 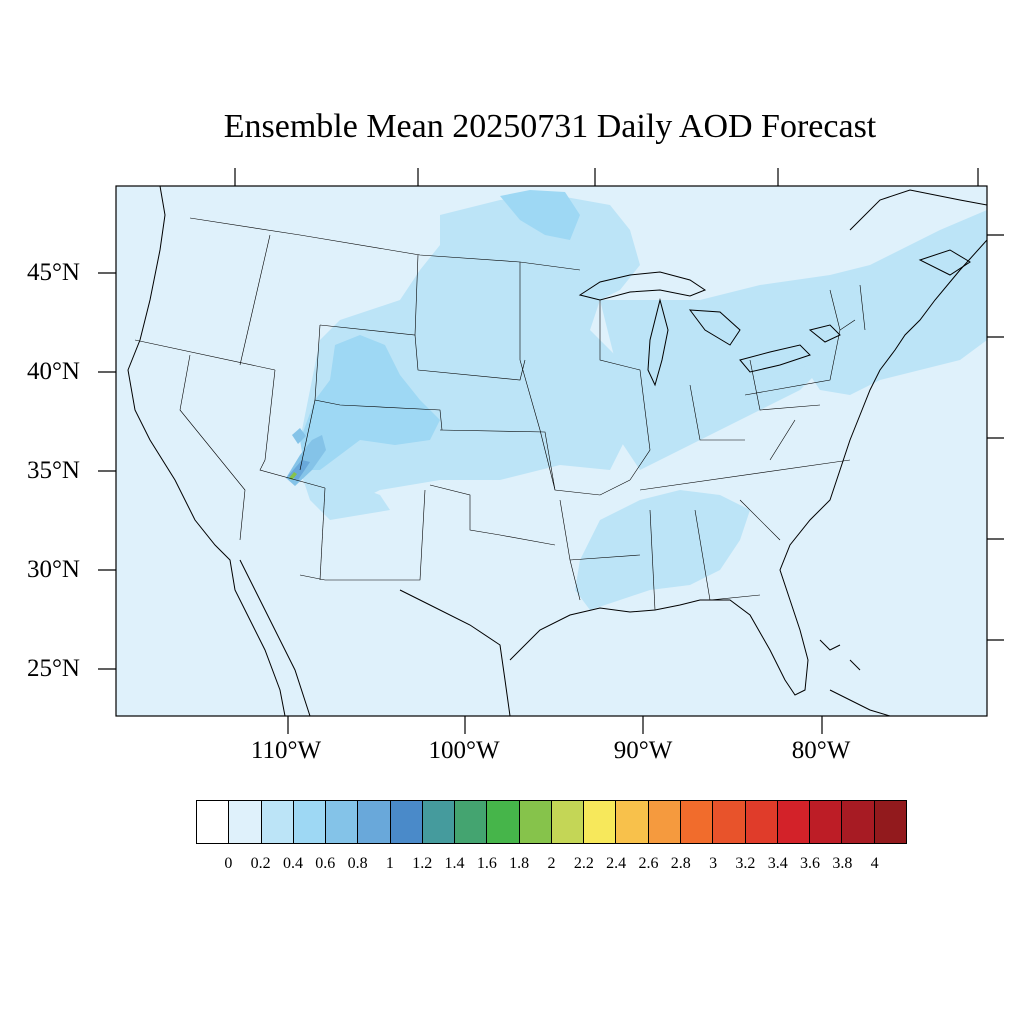 I want to click on lat-label-45: 45°N, so click(x=53, y=272).